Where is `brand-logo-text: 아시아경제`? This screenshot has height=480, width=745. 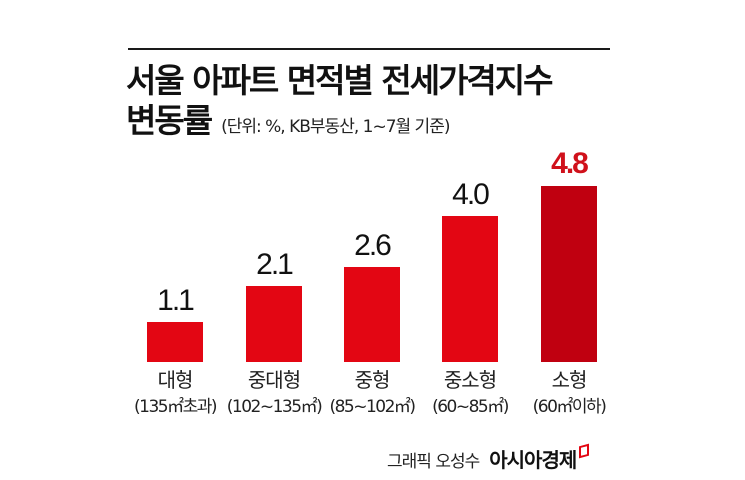 brand-logo-text: 아시아경제 is located at coordinates (533, 460).